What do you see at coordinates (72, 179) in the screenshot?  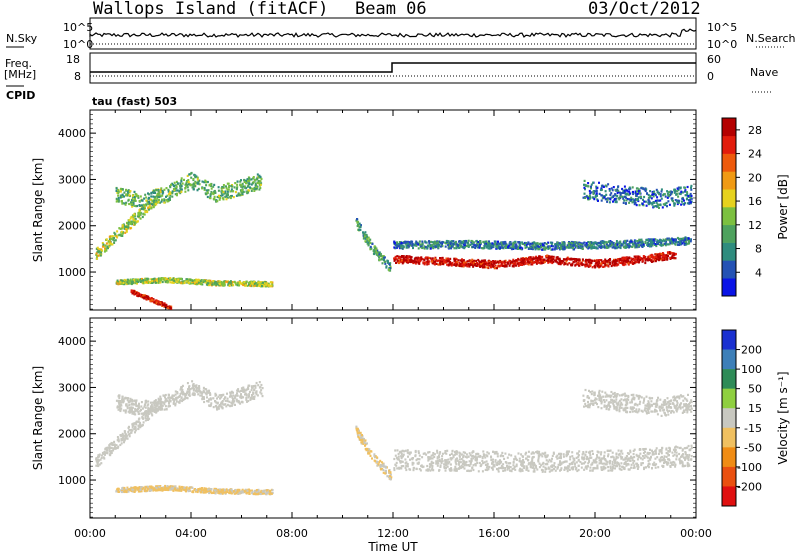 I see `power-ytick-label: 3000` at bounding box center [72, 179].